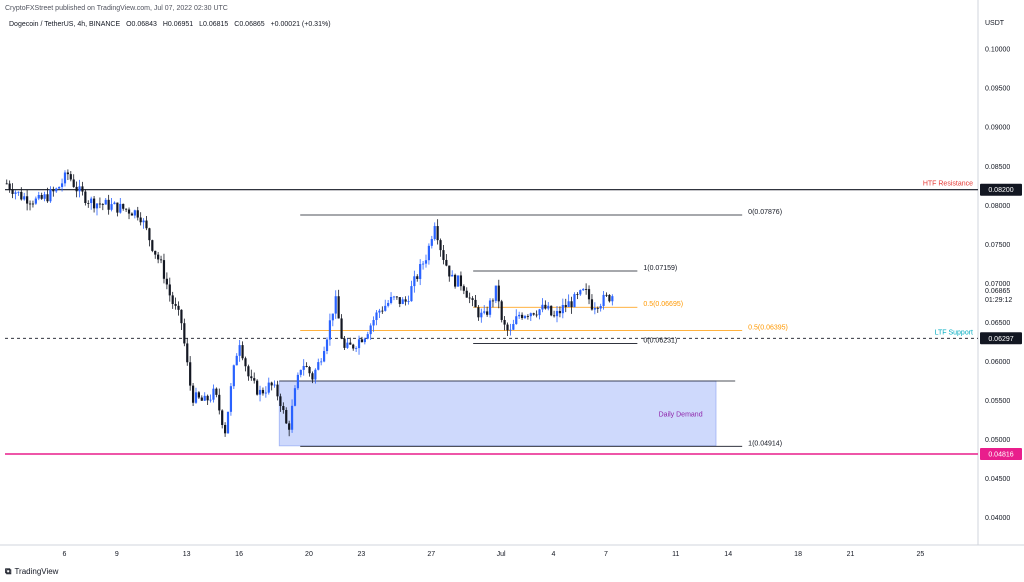 This screenshot has height=582, width=1024. Describe the element at coordinates (728, 554) in the screenshot. I see `x-tick-label: 14` at that location.